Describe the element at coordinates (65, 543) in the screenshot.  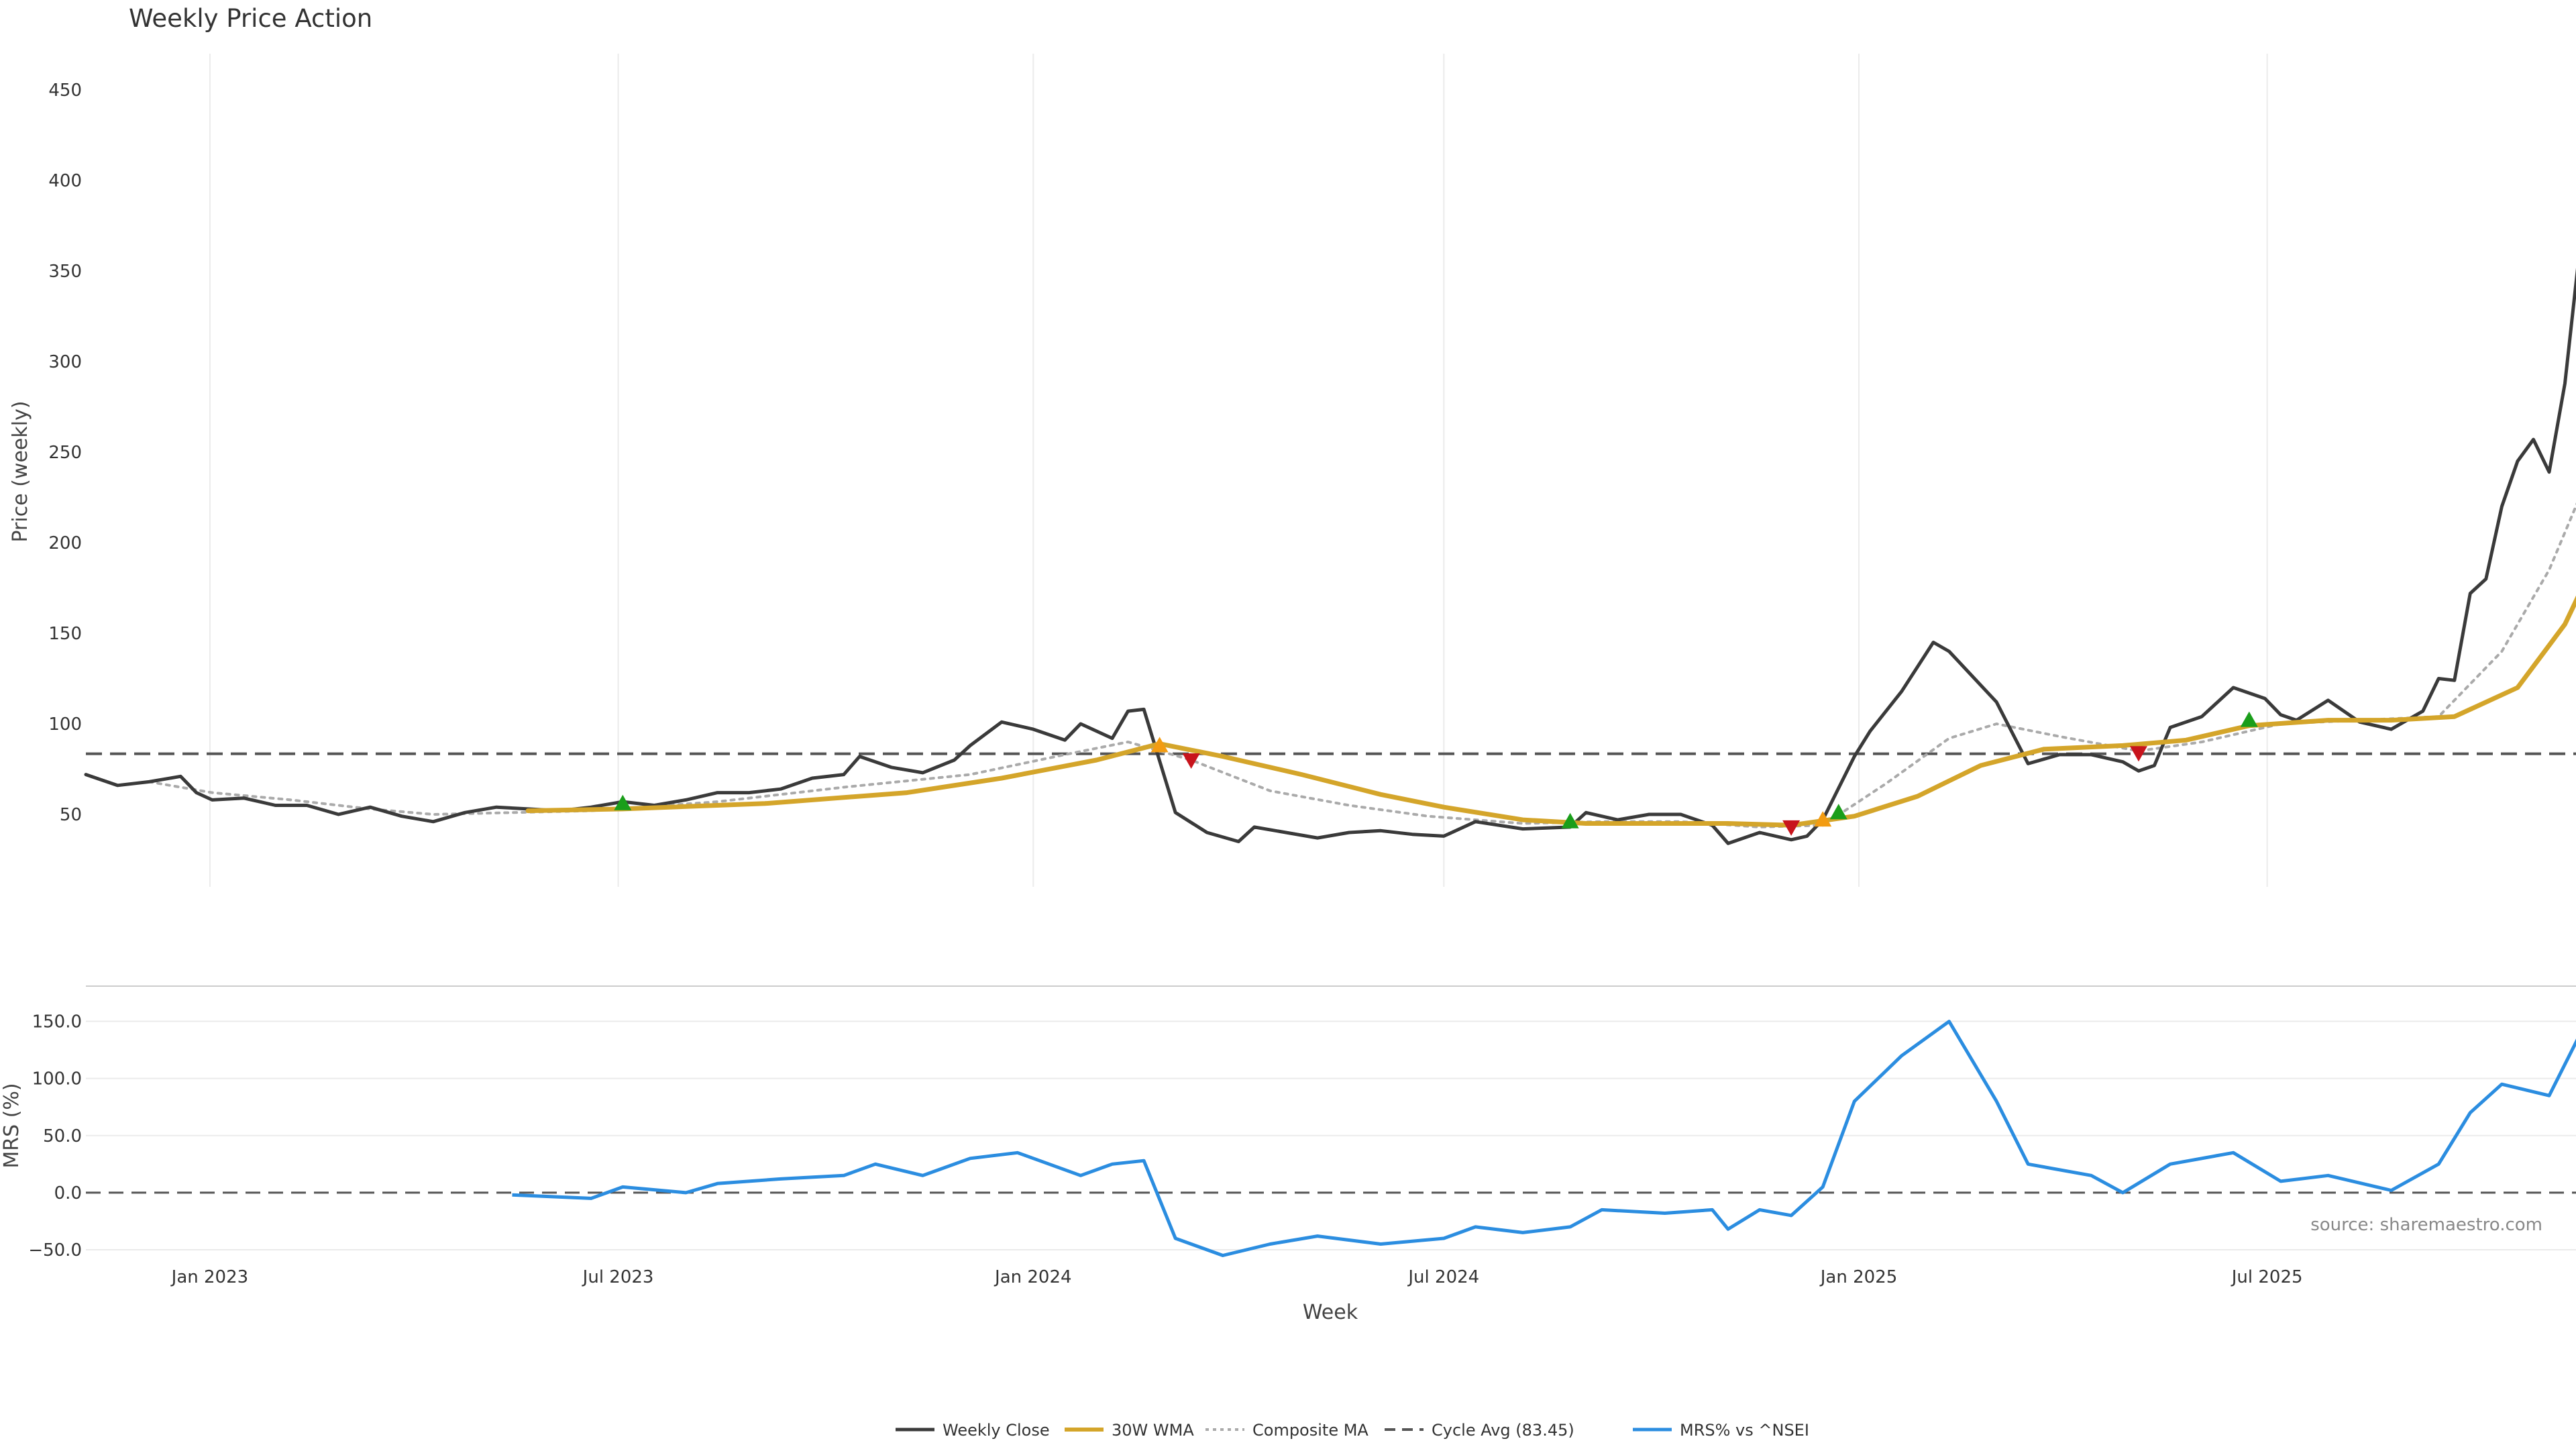
I see `price-y-tick-label: 200` at that location.